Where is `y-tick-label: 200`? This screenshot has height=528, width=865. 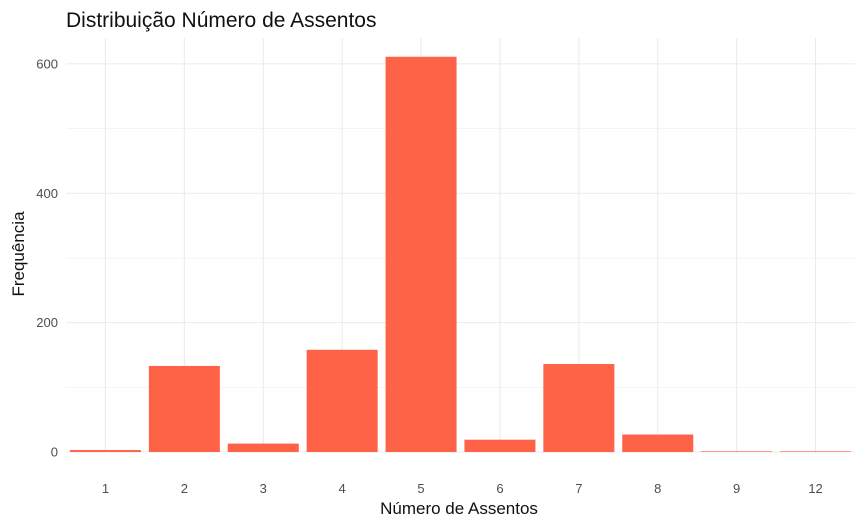 y-tick-label: 200 is located at coordinates (47, 322).